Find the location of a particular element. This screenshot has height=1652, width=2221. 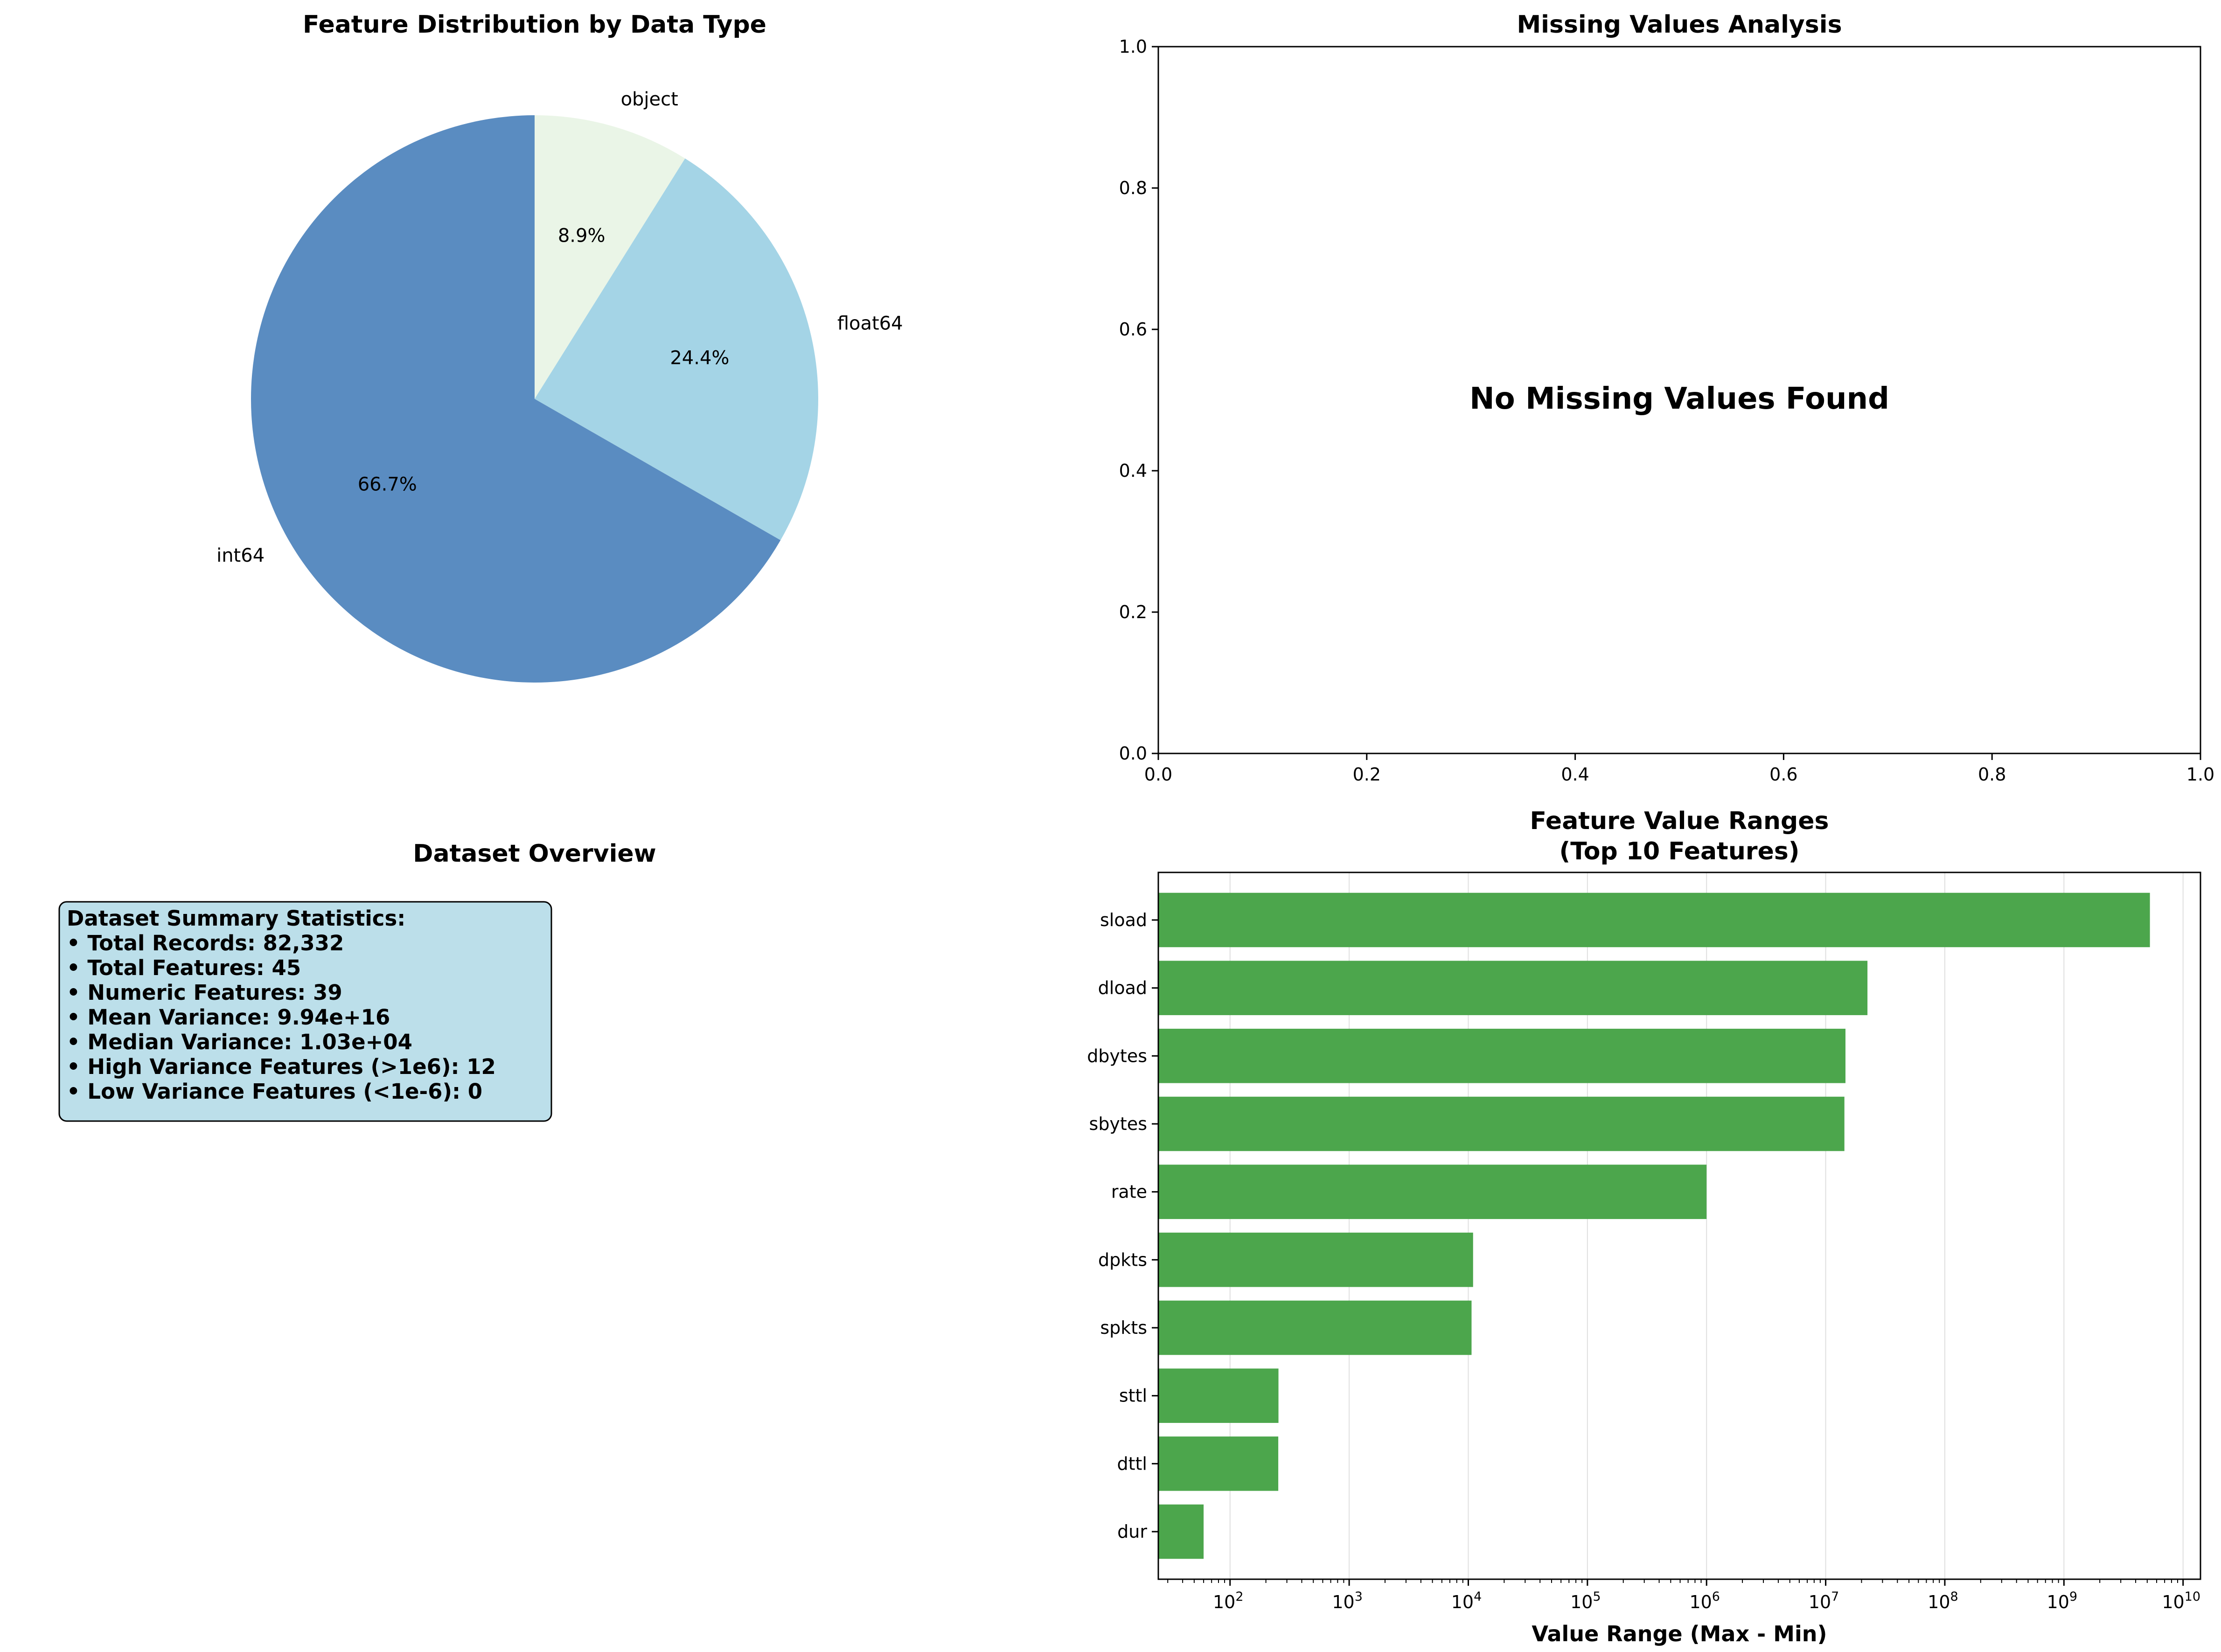

bar-dbytes is located at coordinates (1502, 1056).